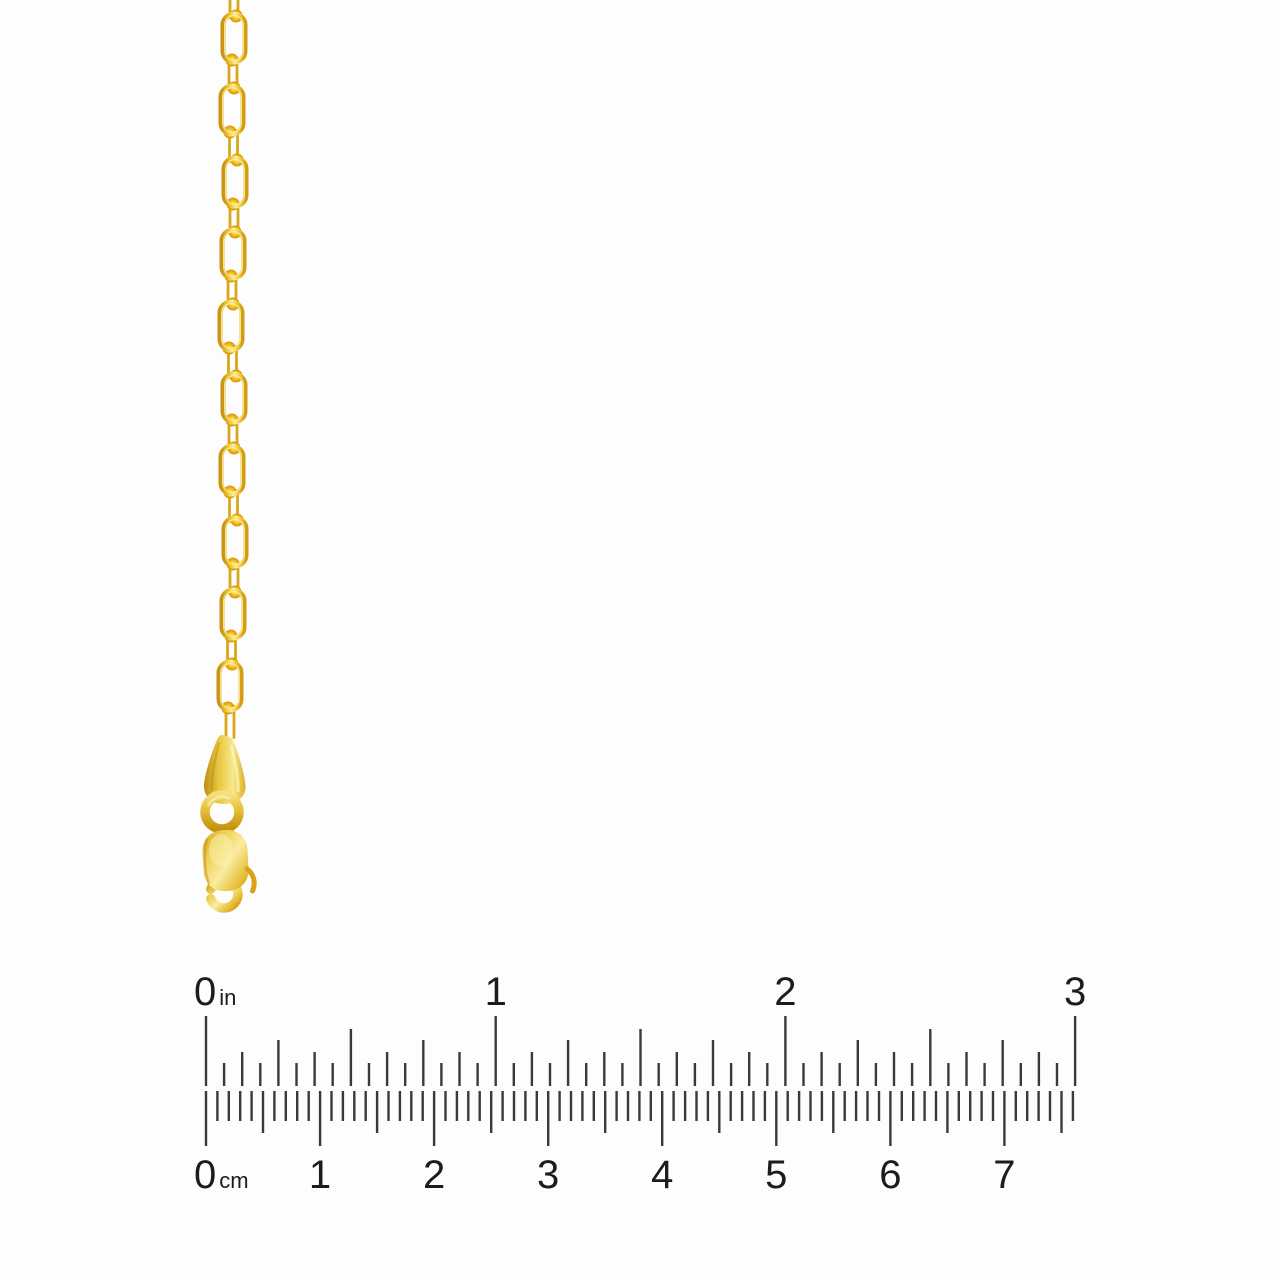 The image size is (1280, 1280). Describe the element at coordinates (232, 369) in the screenshot. I see `gold-chain` at that location.